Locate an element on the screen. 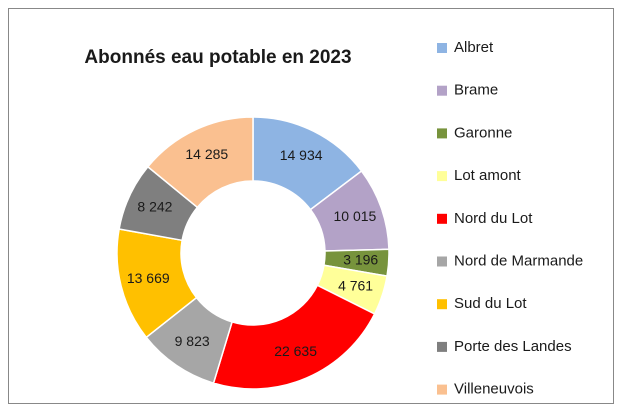 The height and width of the screenshot is (417, 622). data-label: 22 635 is located at coordinates (295, 351).